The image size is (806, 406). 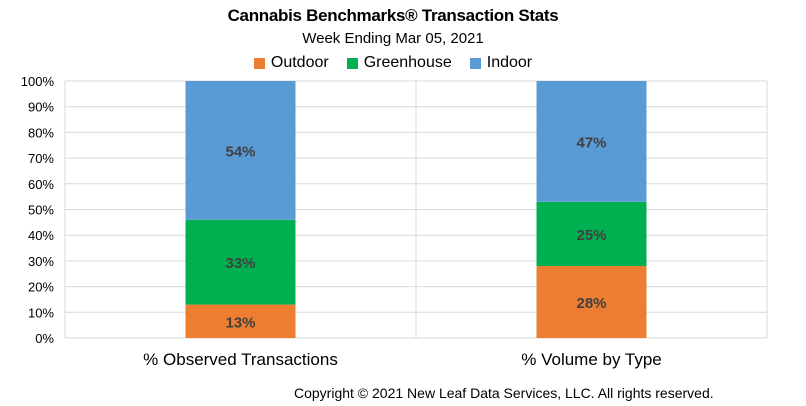 I want to click on chart-title: Cannabis Benchmarks® Transaction Stats, so click(x=393, y=15).